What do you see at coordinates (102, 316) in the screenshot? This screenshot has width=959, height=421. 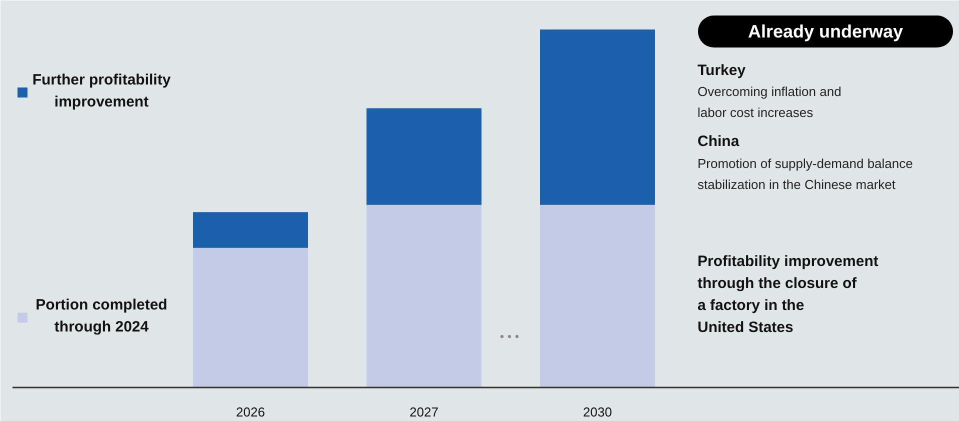 I see `legend-label: Portion completed through 2024` at bounding box center [102, 316].